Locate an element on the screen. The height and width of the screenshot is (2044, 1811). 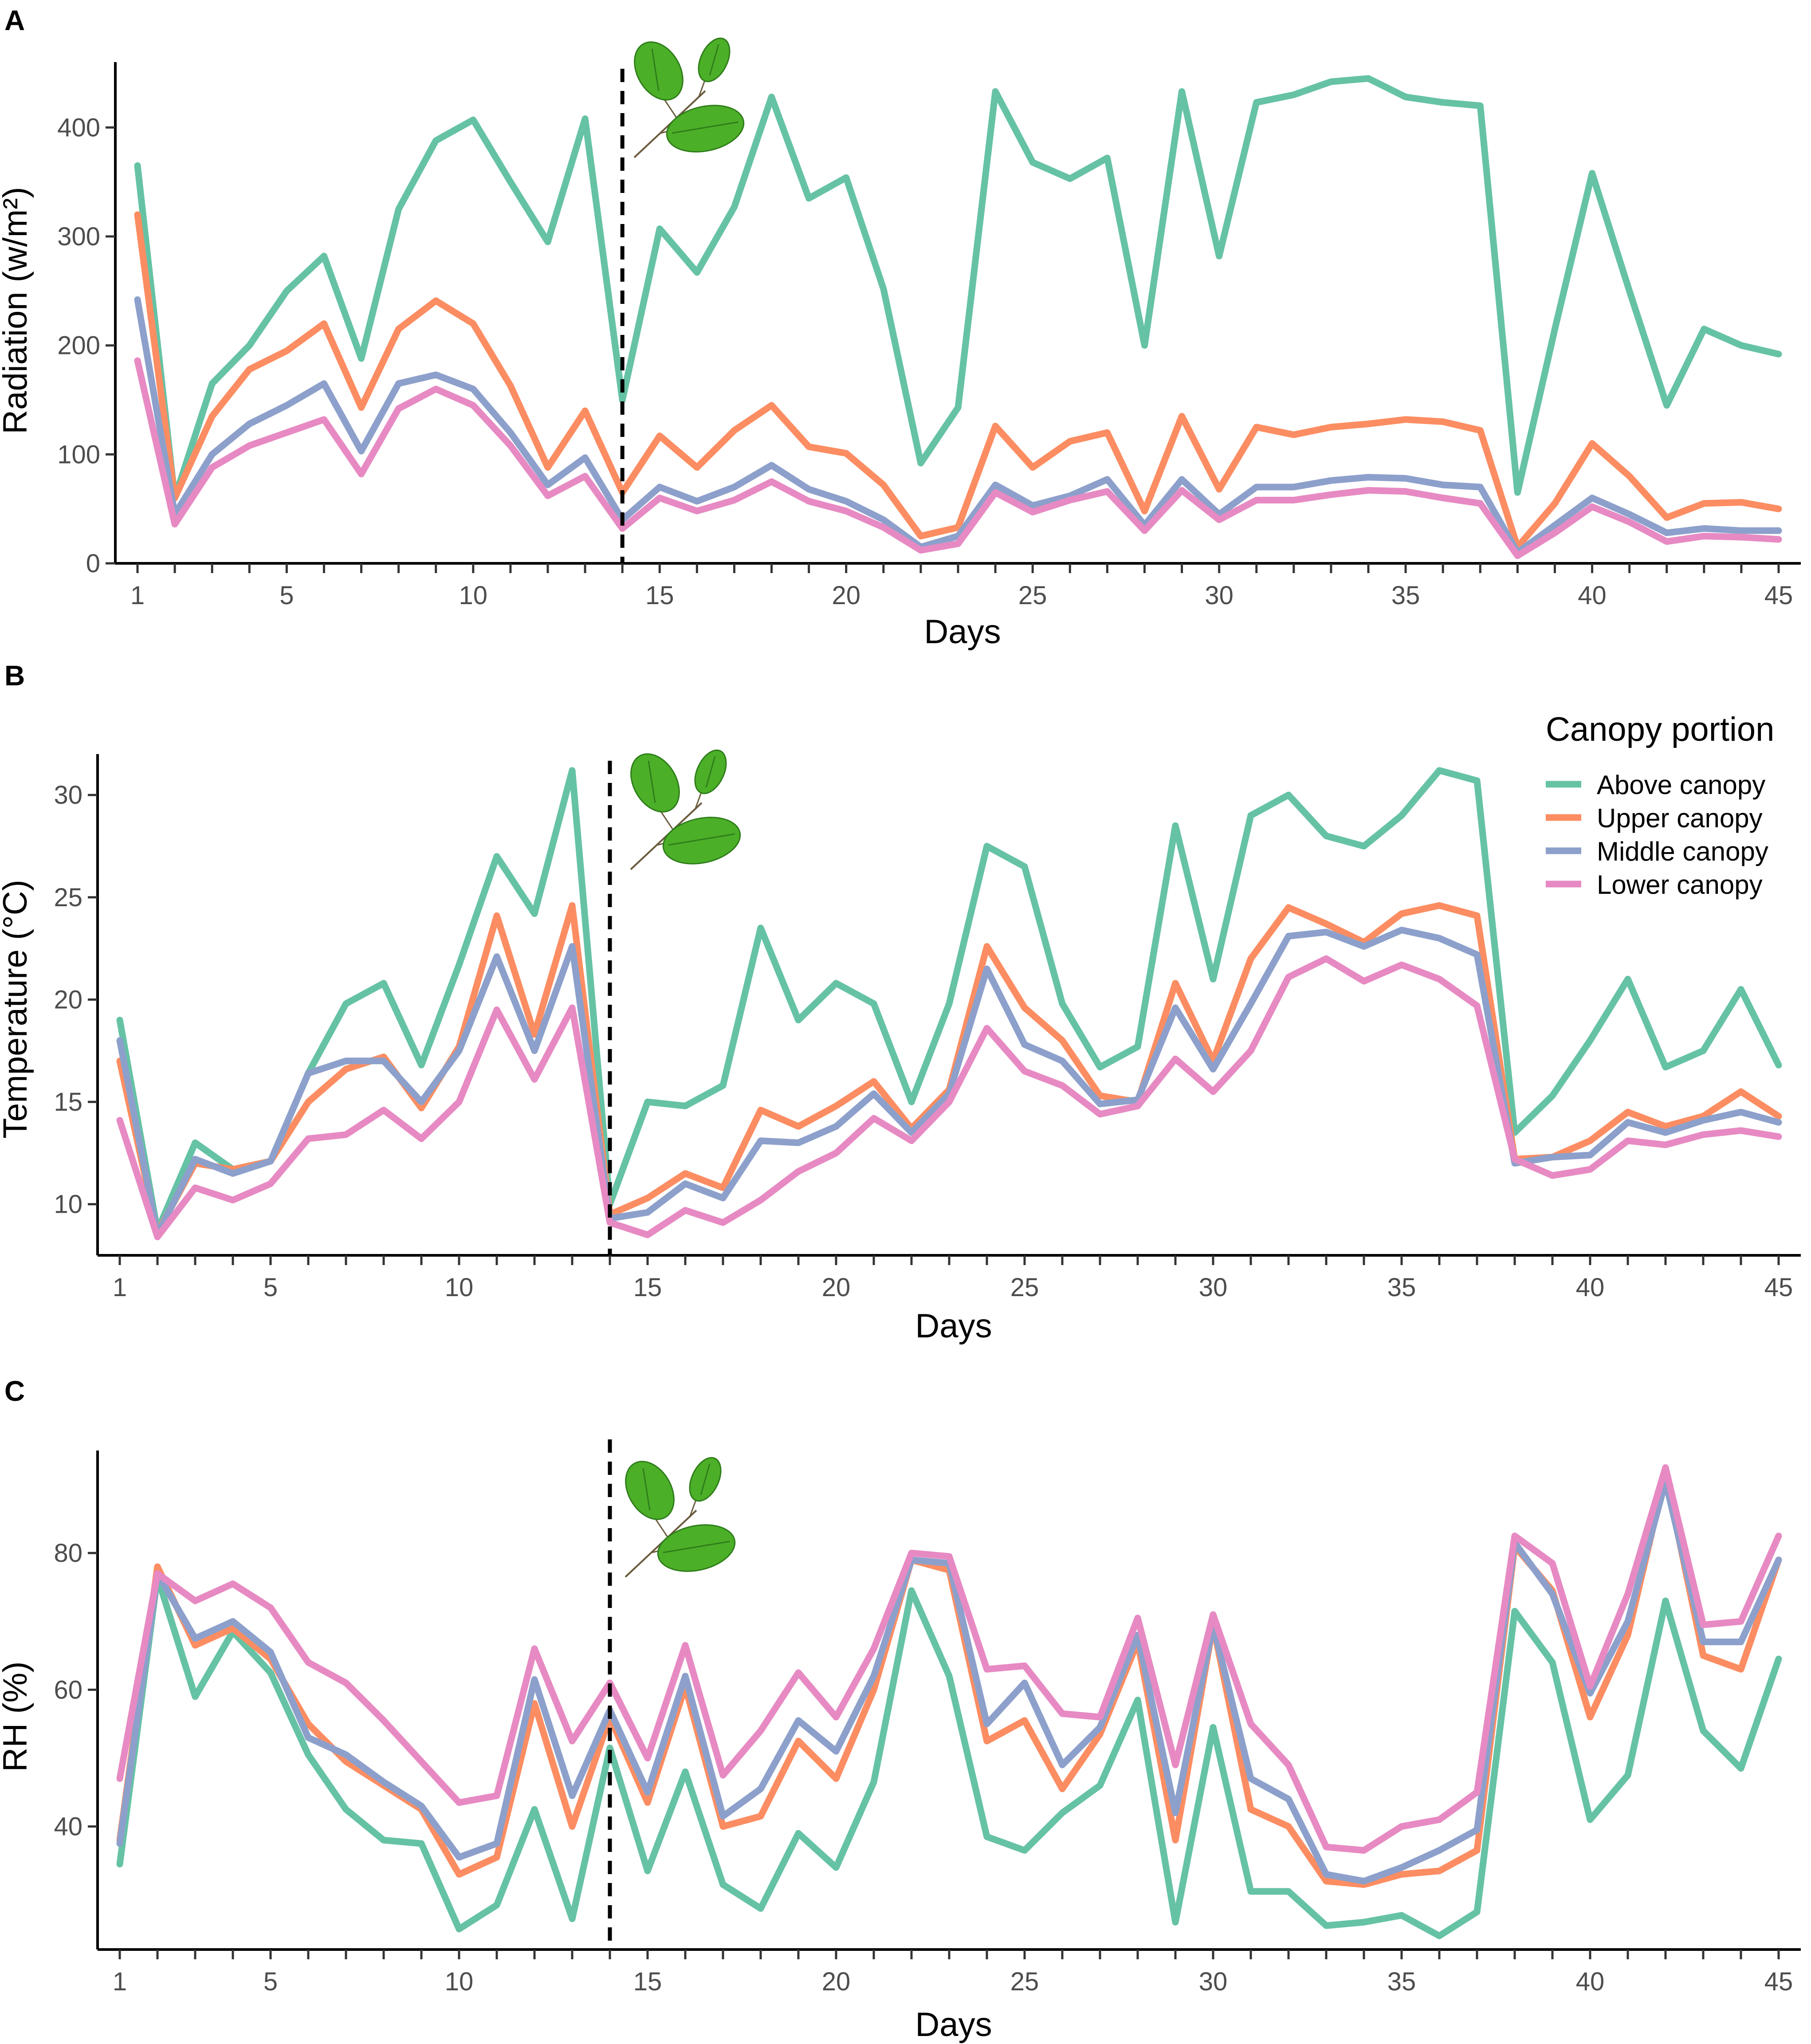
x-tick-label-b: 45 is located at coordinates (1778, 1287).